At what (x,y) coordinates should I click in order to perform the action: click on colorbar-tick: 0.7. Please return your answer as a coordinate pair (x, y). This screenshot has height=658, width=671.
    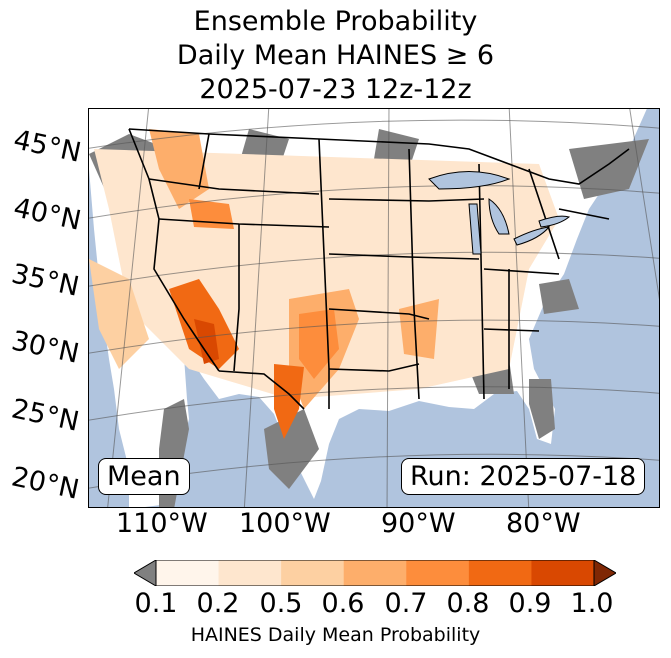
    Looking at the image, I should click on (406, 603).